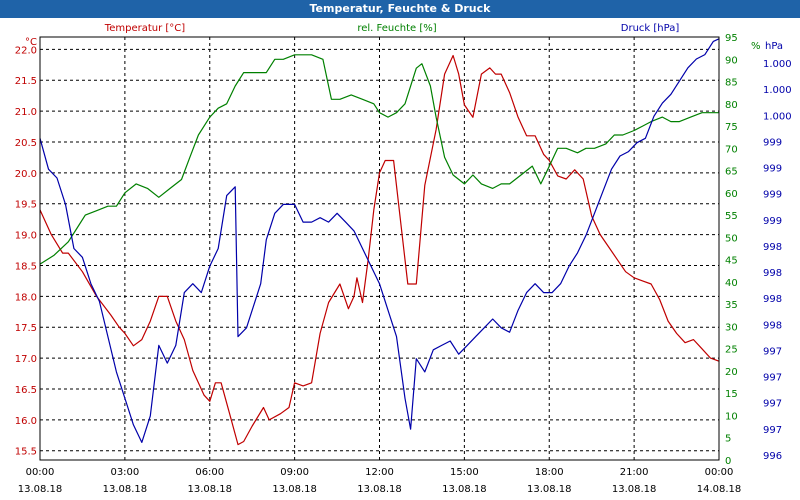 This screenshot has height=500, width=800. What do you see at coordinates (731, 305) in the screenshot?
I see `humidity-tick-label: 35` at bounding box center [731, 305].